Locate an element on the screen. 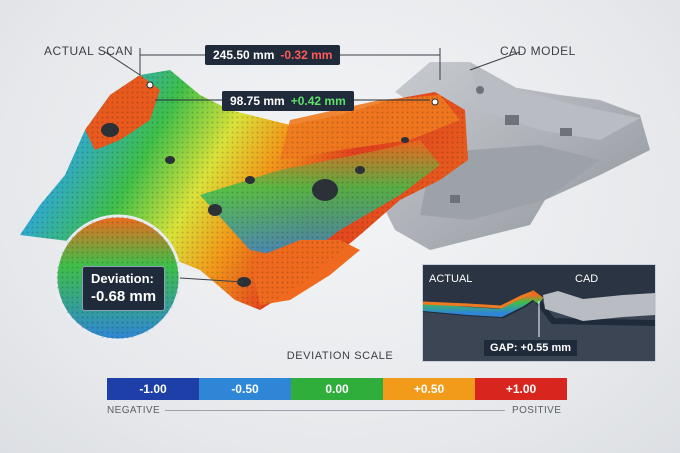 The image size is (680, 453). scale-segment: -1.00 is located at coordinates (153, 389).